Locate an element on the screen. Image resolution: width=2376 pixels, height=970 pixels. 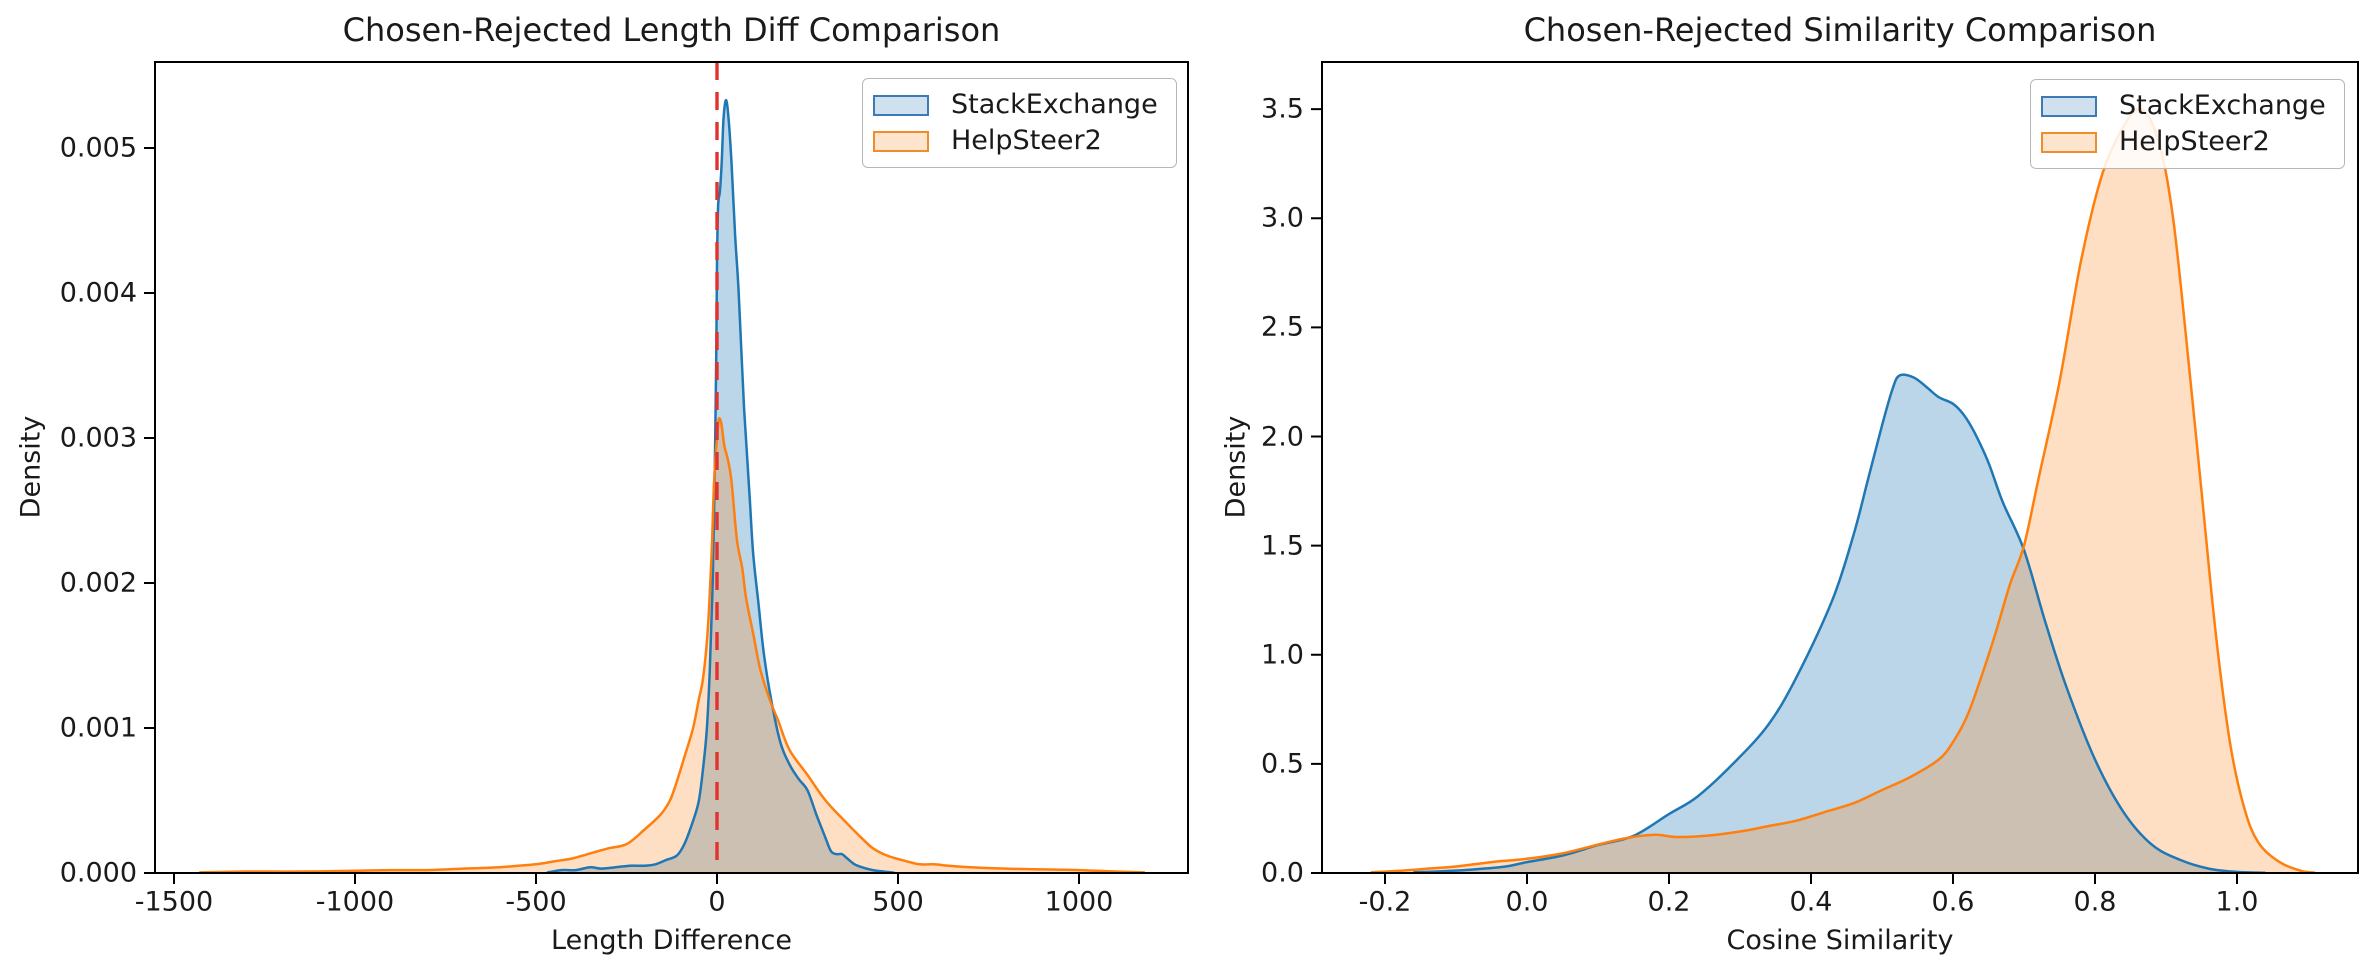
kde-line-stackexchange is located at coordinates (720, 486).